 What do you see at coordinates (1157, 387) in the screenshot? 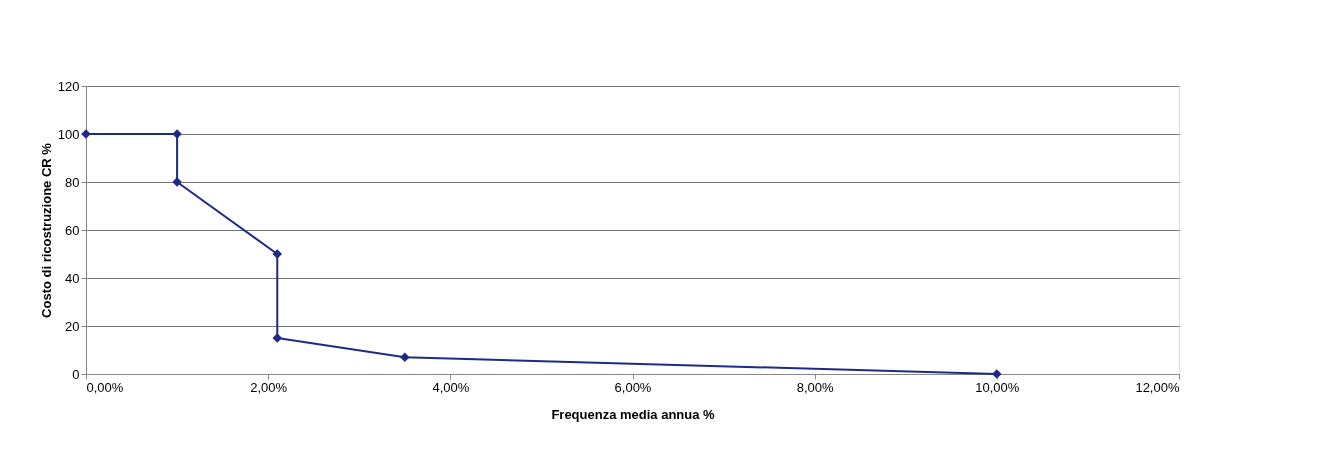
I see `x-tick-label: 12,00%` at bounding box center [1157, 387].